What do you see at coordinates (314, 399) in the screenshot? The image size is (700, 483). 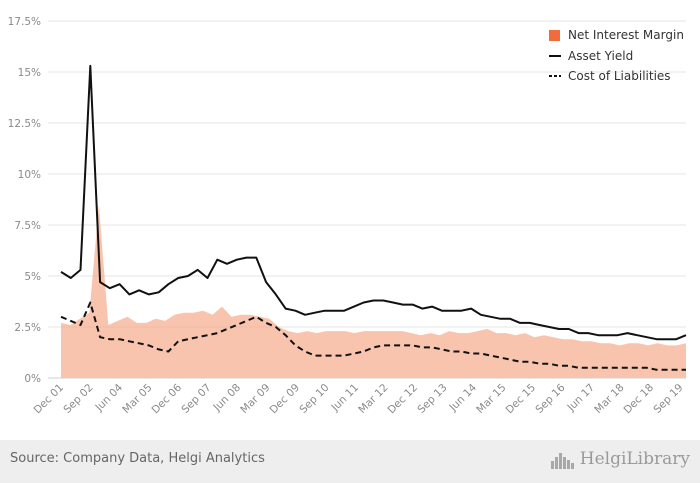 I see `x-tick-label: Sep 10` at bounding box center [314, 399].